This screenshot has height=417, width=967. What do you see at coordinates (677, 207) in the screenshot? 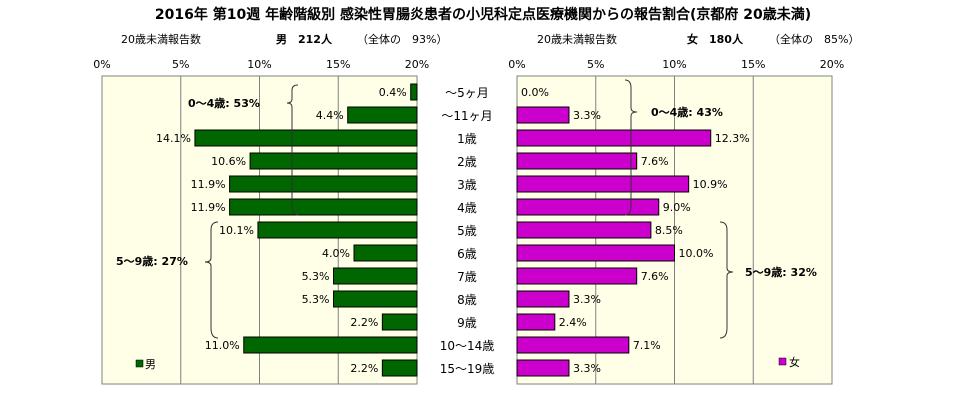
I see `female-data-label: 9.0%` at bounding box center [677, 207].